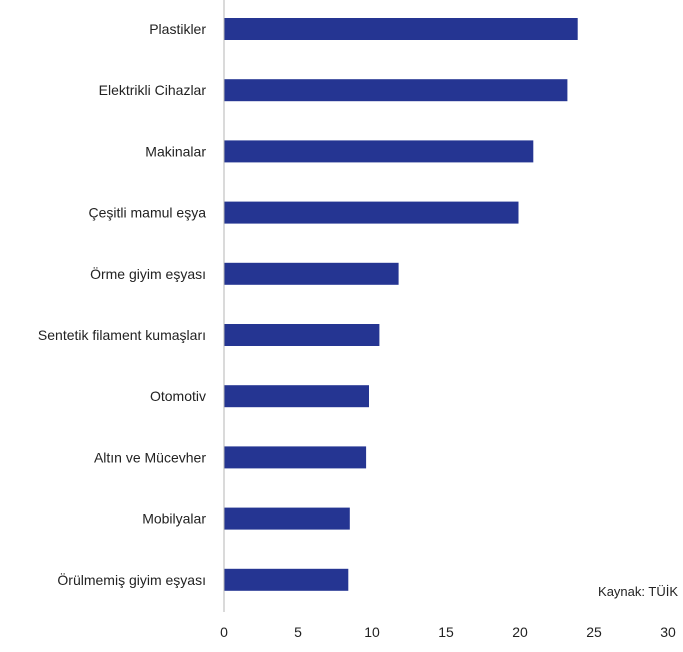 The image size is (683, 652). Describe the element at coordinates (178, 396) in the screenshot. I see `category-label-7: Otomotiv` at that location.